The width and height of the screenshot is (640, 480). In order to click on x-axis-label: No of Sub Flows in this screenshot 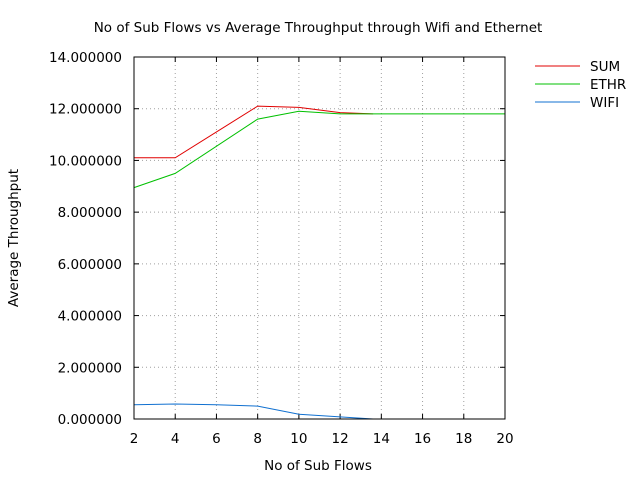, I will do `click(318, 466)`.